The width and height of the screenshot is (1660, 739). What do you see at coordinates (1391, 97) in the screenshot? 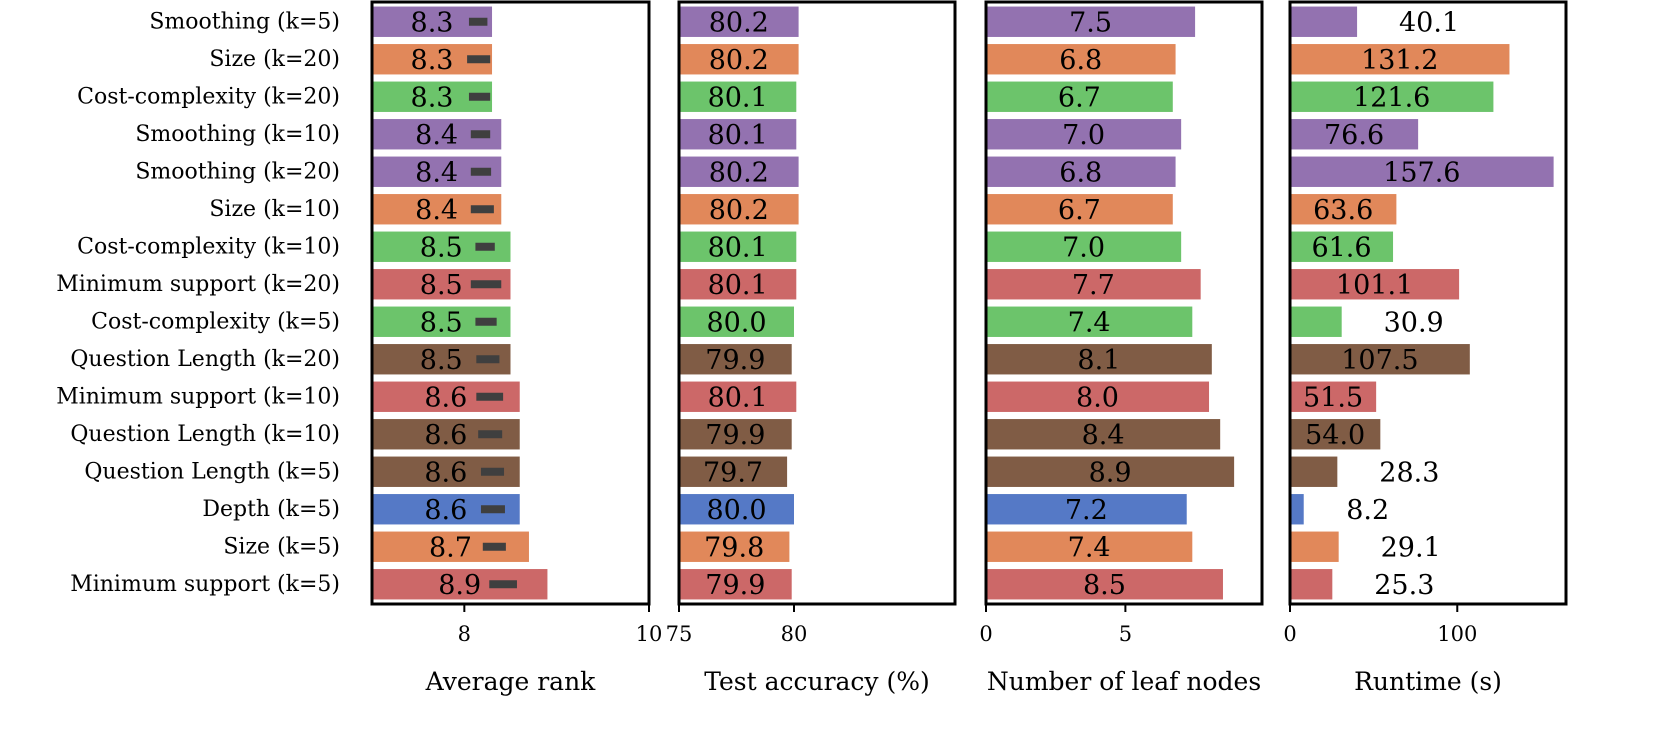
I see `value-label-cost-complexity-k-20: 121.6` at bounding box center [1391, 97].